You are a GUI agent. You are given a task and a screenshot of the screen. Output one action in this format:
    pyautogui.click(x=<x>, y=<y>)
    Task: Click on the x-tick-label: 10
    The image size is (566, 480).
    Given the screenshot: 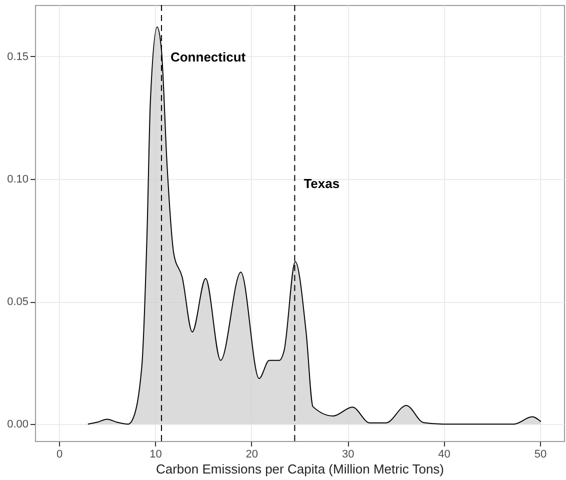 What is the action you would take?
    pyautogui.click(x=156, y=454)
    